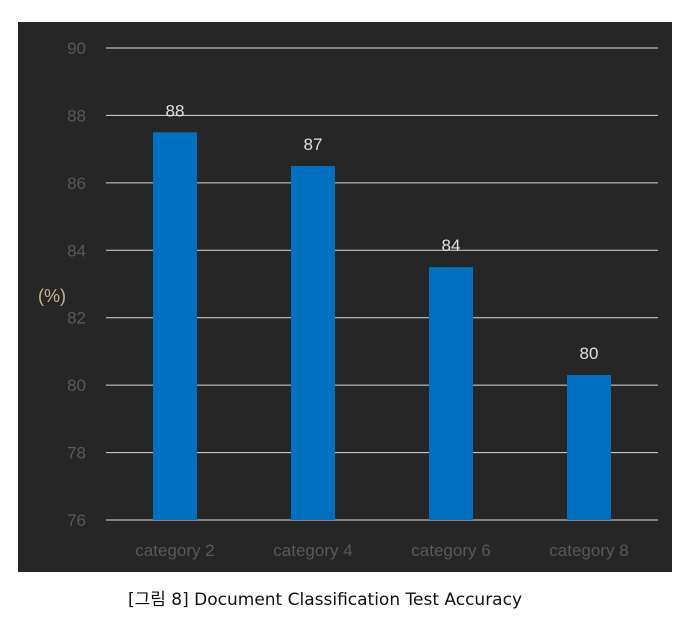  What do you see at coordinates (589, 353) in the screenshot?
I see `data-label: 80` at bounding box center [589, 353].